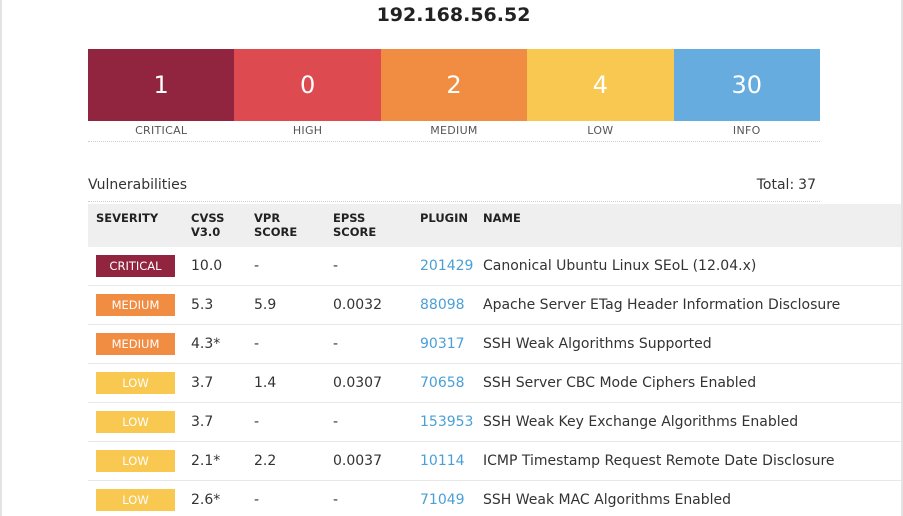 This screenshot has height=516, width=903. What do you see at coordinates (202, 305) in the screenshot?
I see `cvss-cell: 5.3` at bounding box center [202, 305].